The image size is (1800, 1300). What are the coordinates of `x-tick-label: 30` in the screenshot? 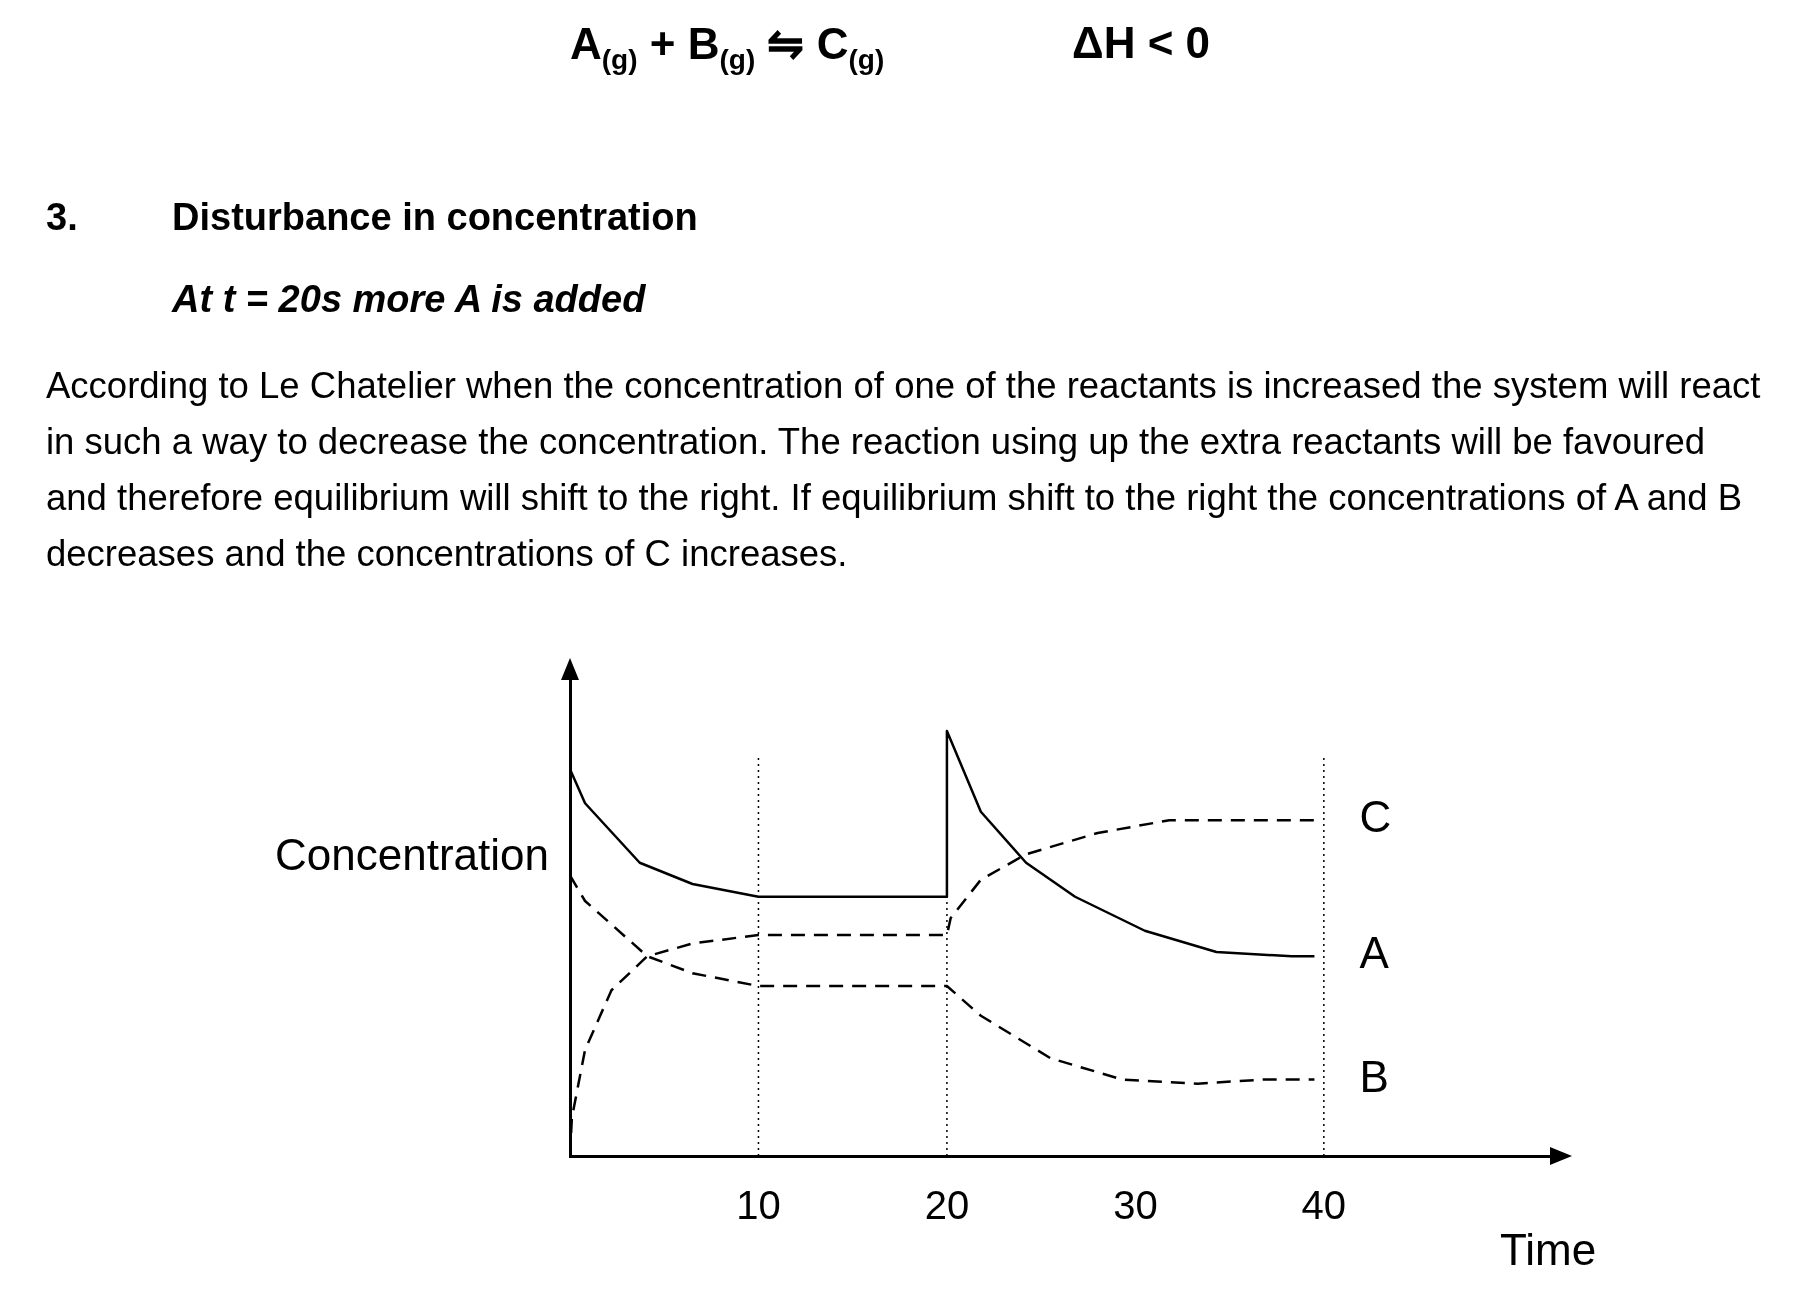 It's located at (1135, 1205).